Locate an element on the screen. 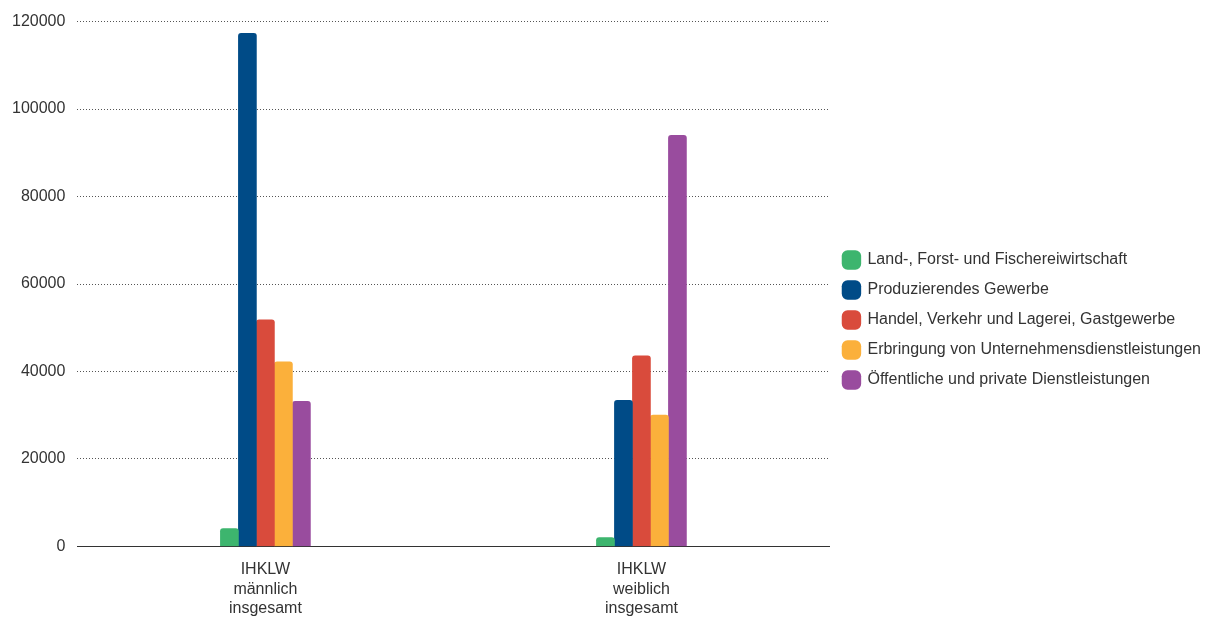 This screenshot has height=632, width=1211. y-tick-label: 40000 is located at coordinates (43, 370).